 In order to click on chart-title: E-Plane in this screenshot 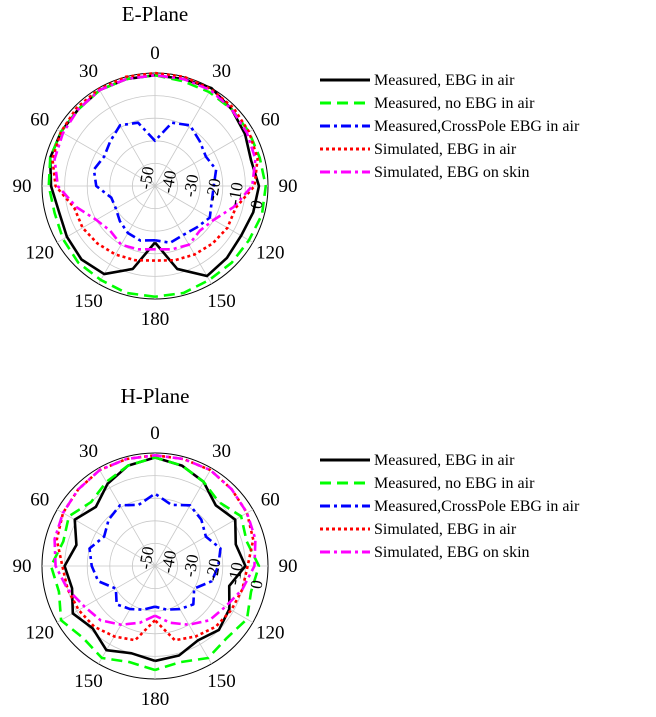, I will do `click(155, 14)`.